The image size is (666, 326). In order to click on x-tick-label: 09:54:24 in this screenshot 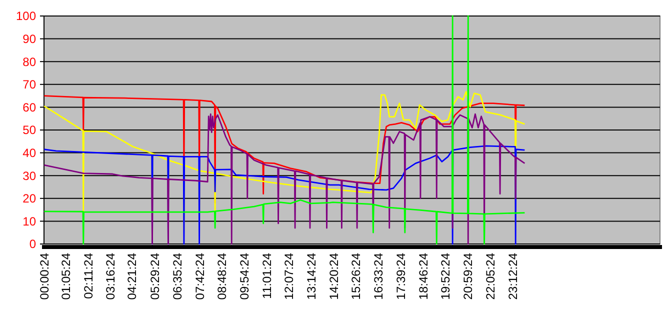, I will do `click(244, 276)`.